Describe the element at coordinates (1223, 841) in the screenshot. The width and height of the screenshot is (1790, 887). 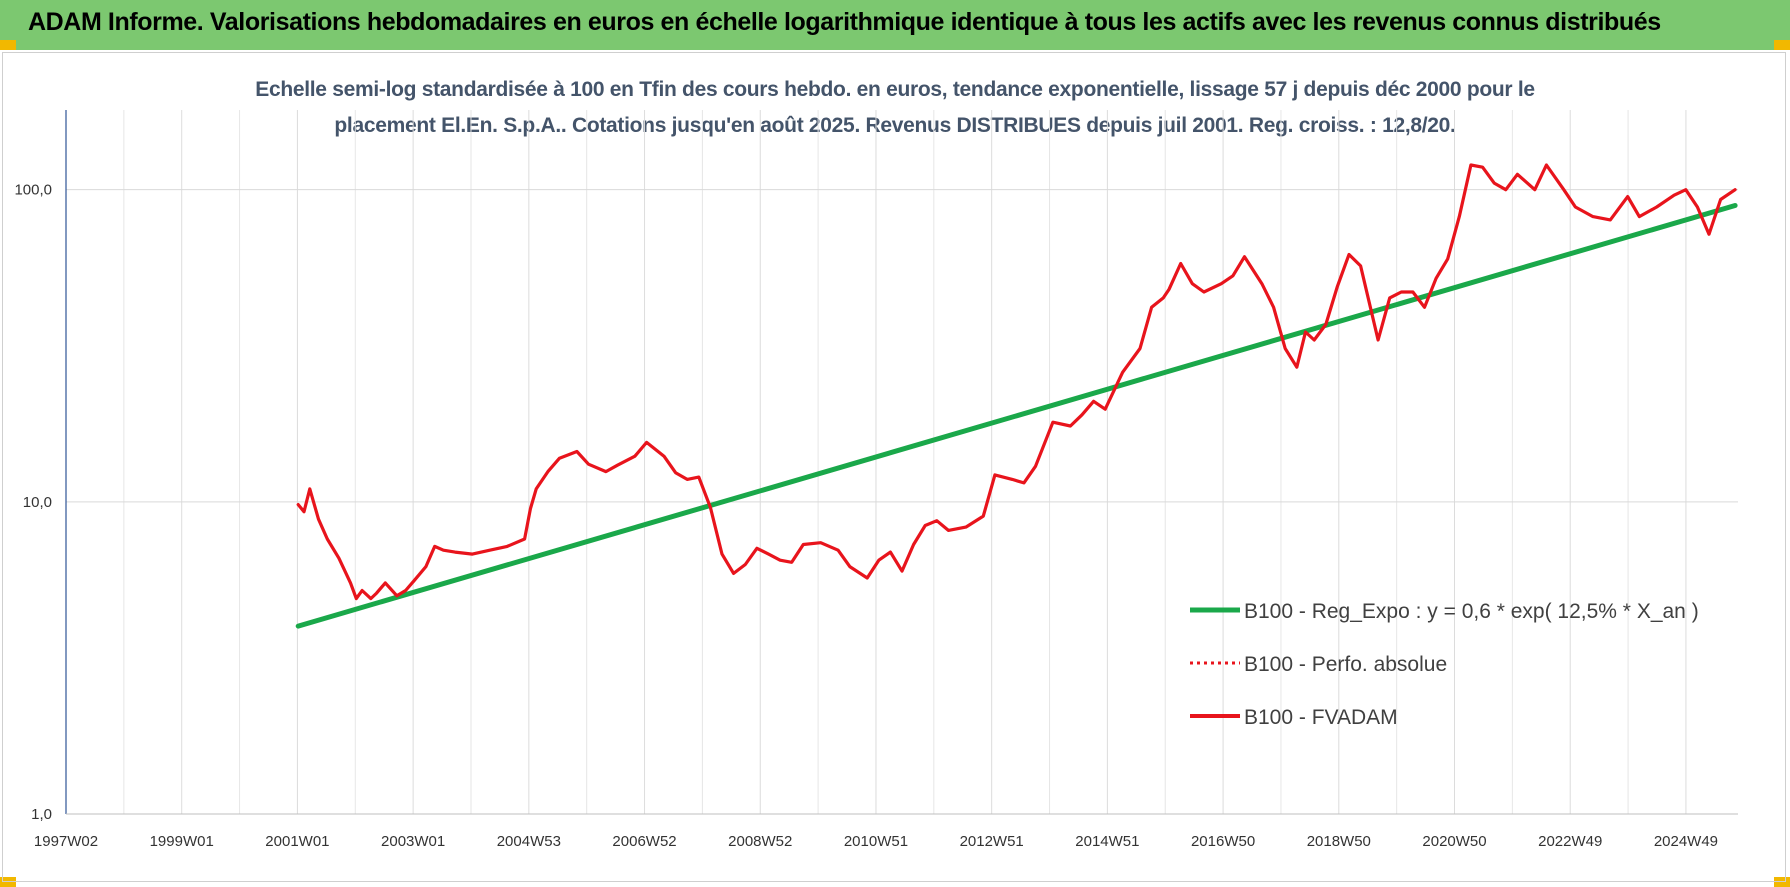
I see `x-tick-label: 2016W50` at that location.